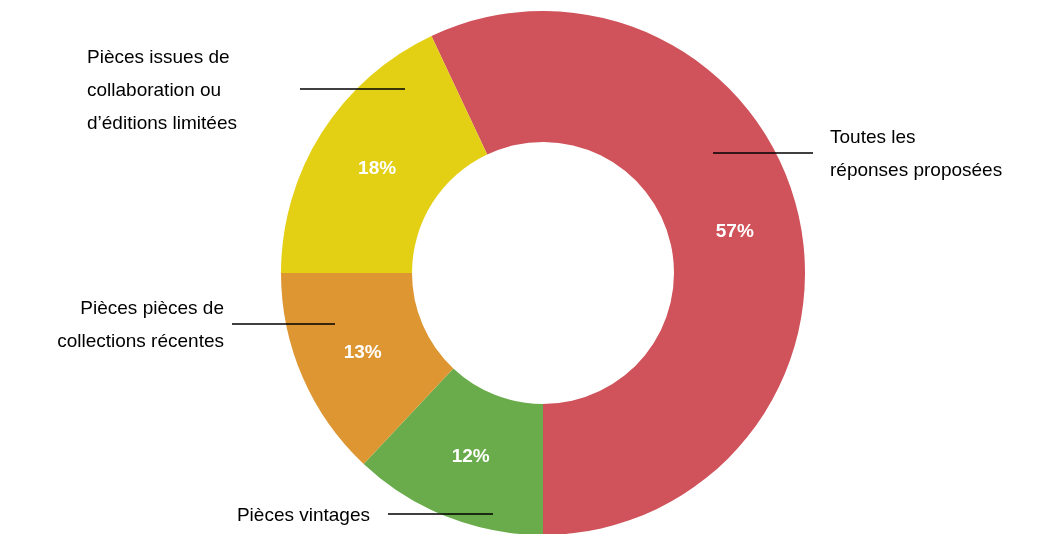 This screenshot has width=1057, height=534. I want to click on slice-label: Pièces issues de collaboration ou d’éditions limitées, so click(162, 89).